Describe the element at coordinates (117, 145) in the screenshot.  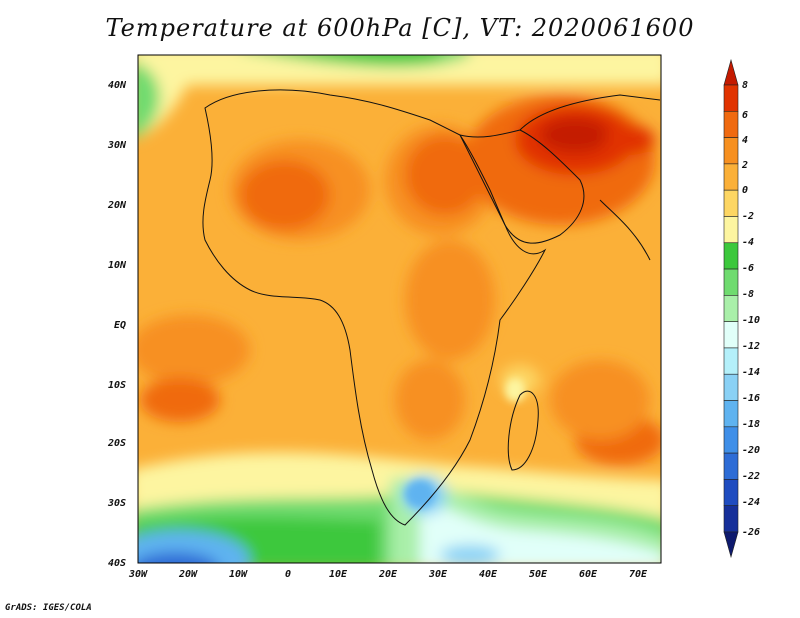
I see `lat-label: 30N` at that location.